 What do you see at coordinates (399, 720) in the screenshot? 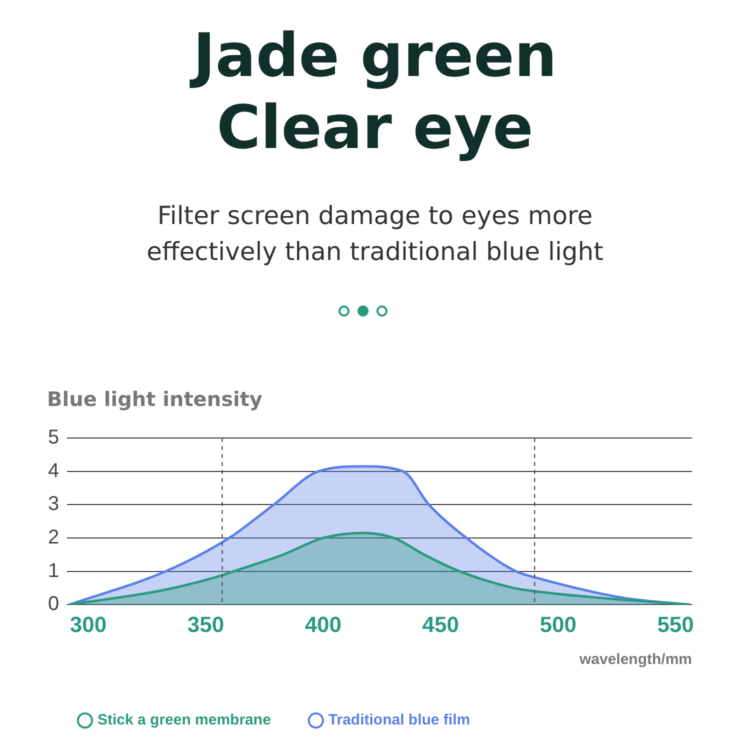
I see `legend-label: Traditional blue film` at bounding box center [399, 720].